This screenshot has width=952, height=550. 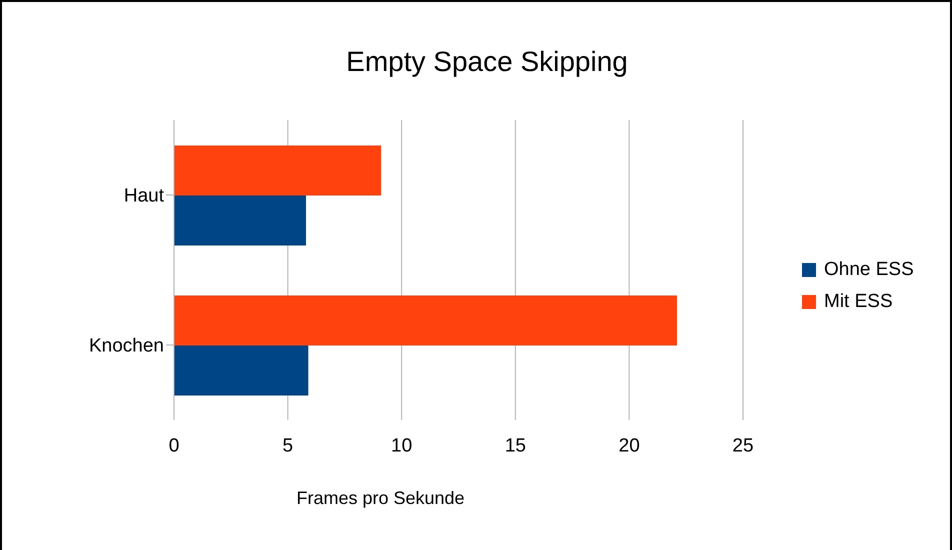 What do you see at coordinates (515, 445) in the screenshot?
I see `x-tick-label: 15` at bounding box center [515, 445].